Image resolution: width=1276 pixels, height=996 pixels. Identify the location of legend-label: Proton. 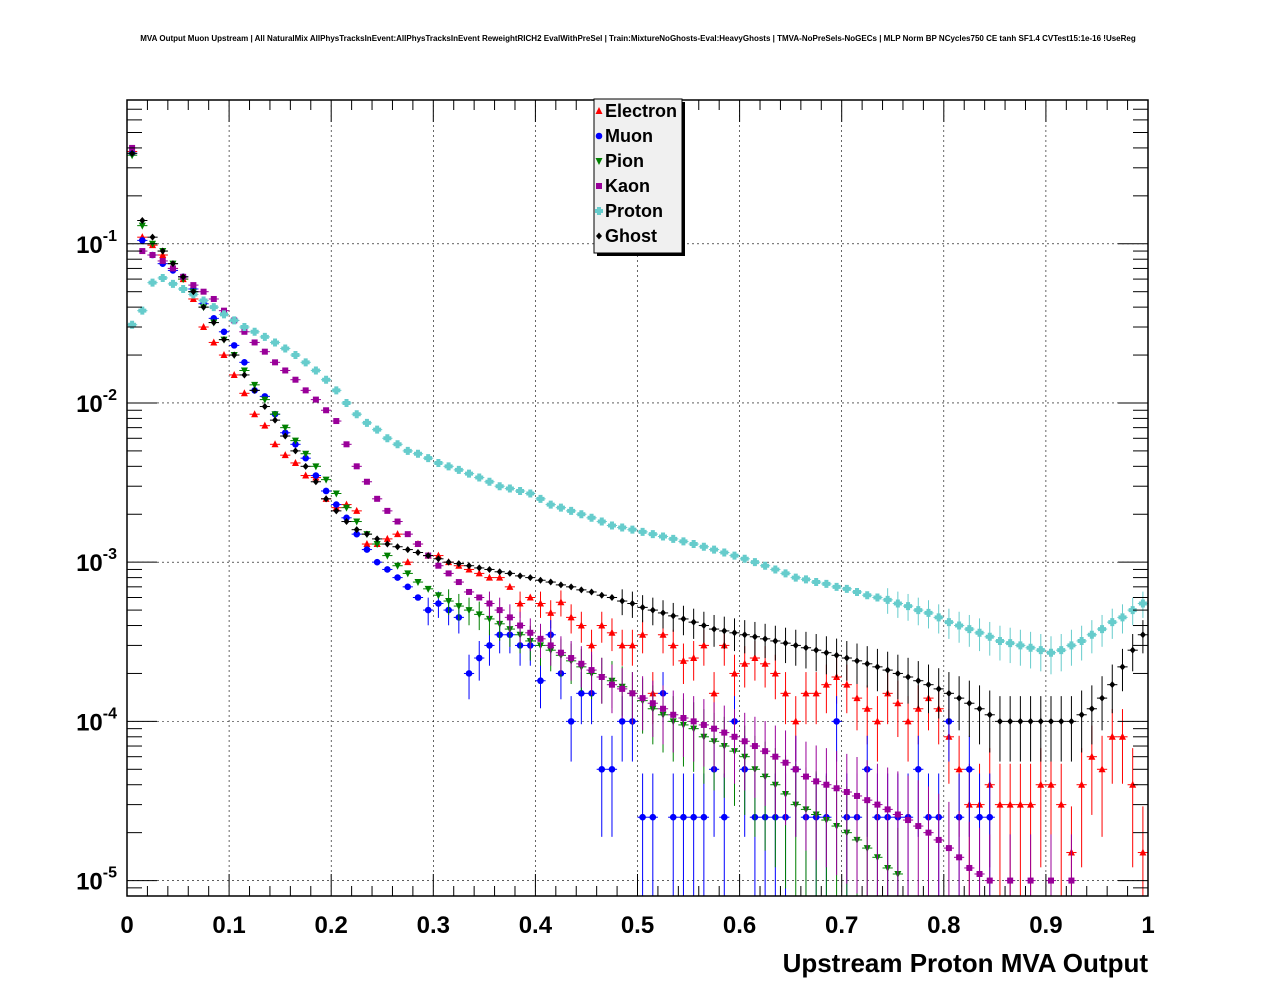
(634, 211).